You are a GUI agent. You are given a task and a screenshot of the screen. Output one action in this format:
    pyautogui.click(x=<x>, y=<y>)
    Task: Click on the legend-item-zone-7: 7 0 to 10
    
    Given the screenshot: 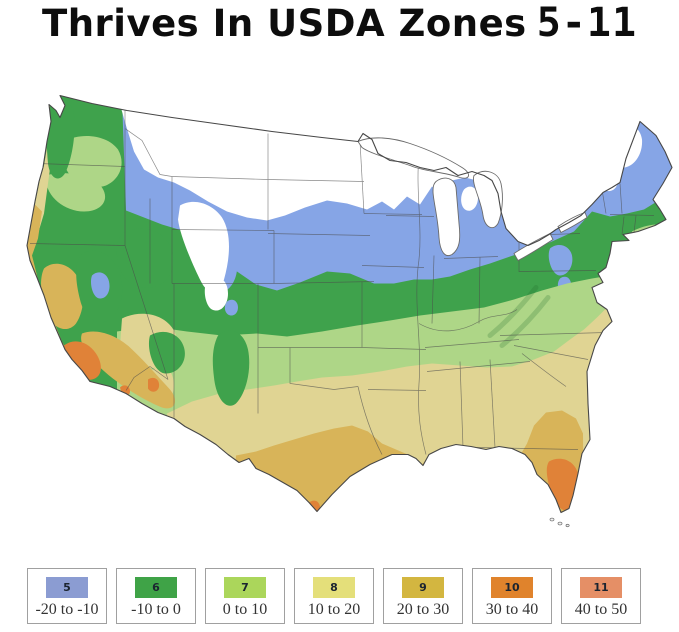 What is the action you would take?
    pyautogui.click(x=245, y=596)
    